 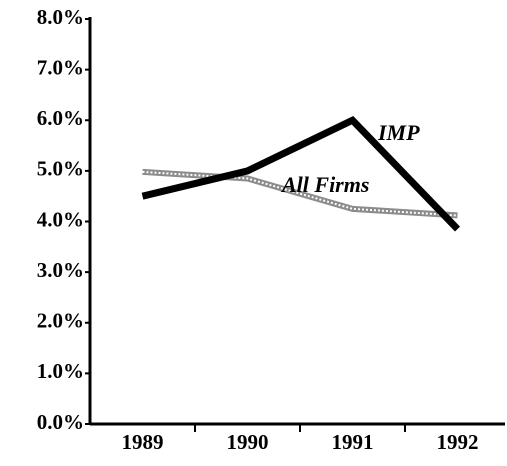 What do you see at coordinates (60, 321) in the screenshot?
I see `y-tick-label: 2.0%` at bounding box center [60, 321].